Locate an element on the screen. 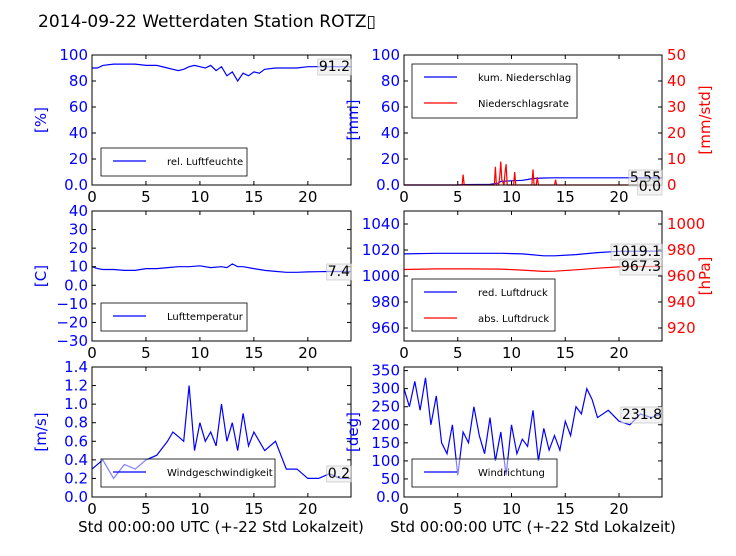 Image resolution: width=736 pixels, height=556 pixels. legend: Windrichtung is located at coordinates (484, 473).